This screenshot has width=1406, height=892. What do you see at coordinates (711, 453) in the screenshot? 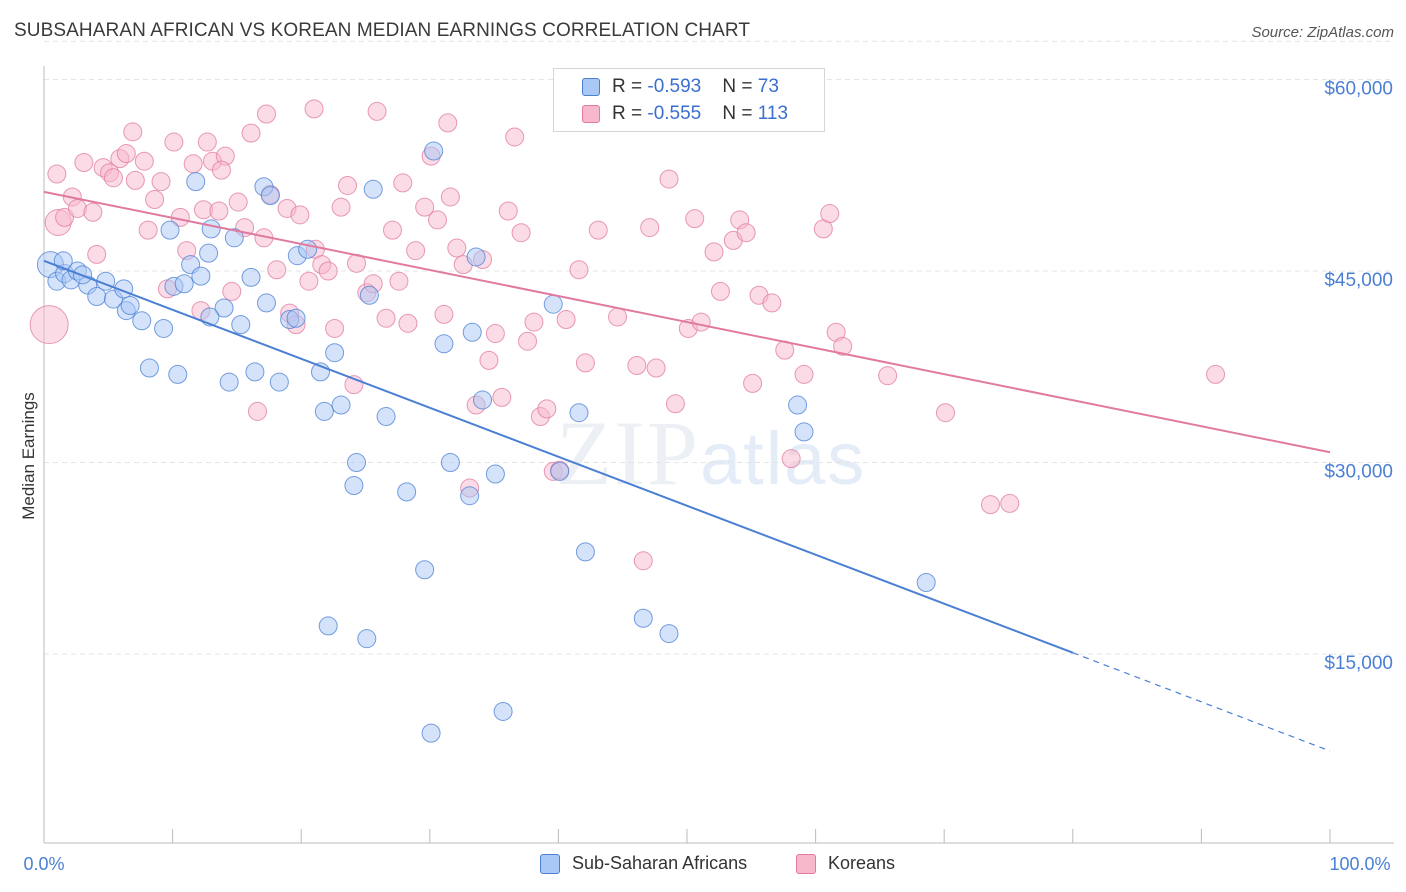
I see `watermark: ZIPatlas` at bounding box center [711, 453].